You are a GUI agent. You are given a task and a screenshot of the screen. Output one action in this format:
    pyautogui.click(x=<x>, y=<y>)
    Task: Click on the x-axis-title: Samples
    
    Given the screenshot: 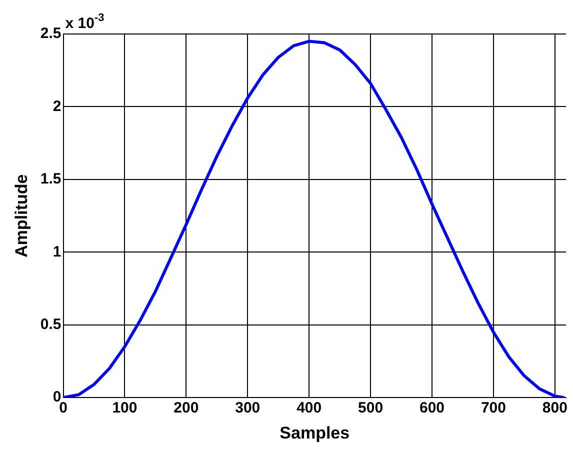 What is the action you would take?
    pyautogui.click(x=315, y=432)
    